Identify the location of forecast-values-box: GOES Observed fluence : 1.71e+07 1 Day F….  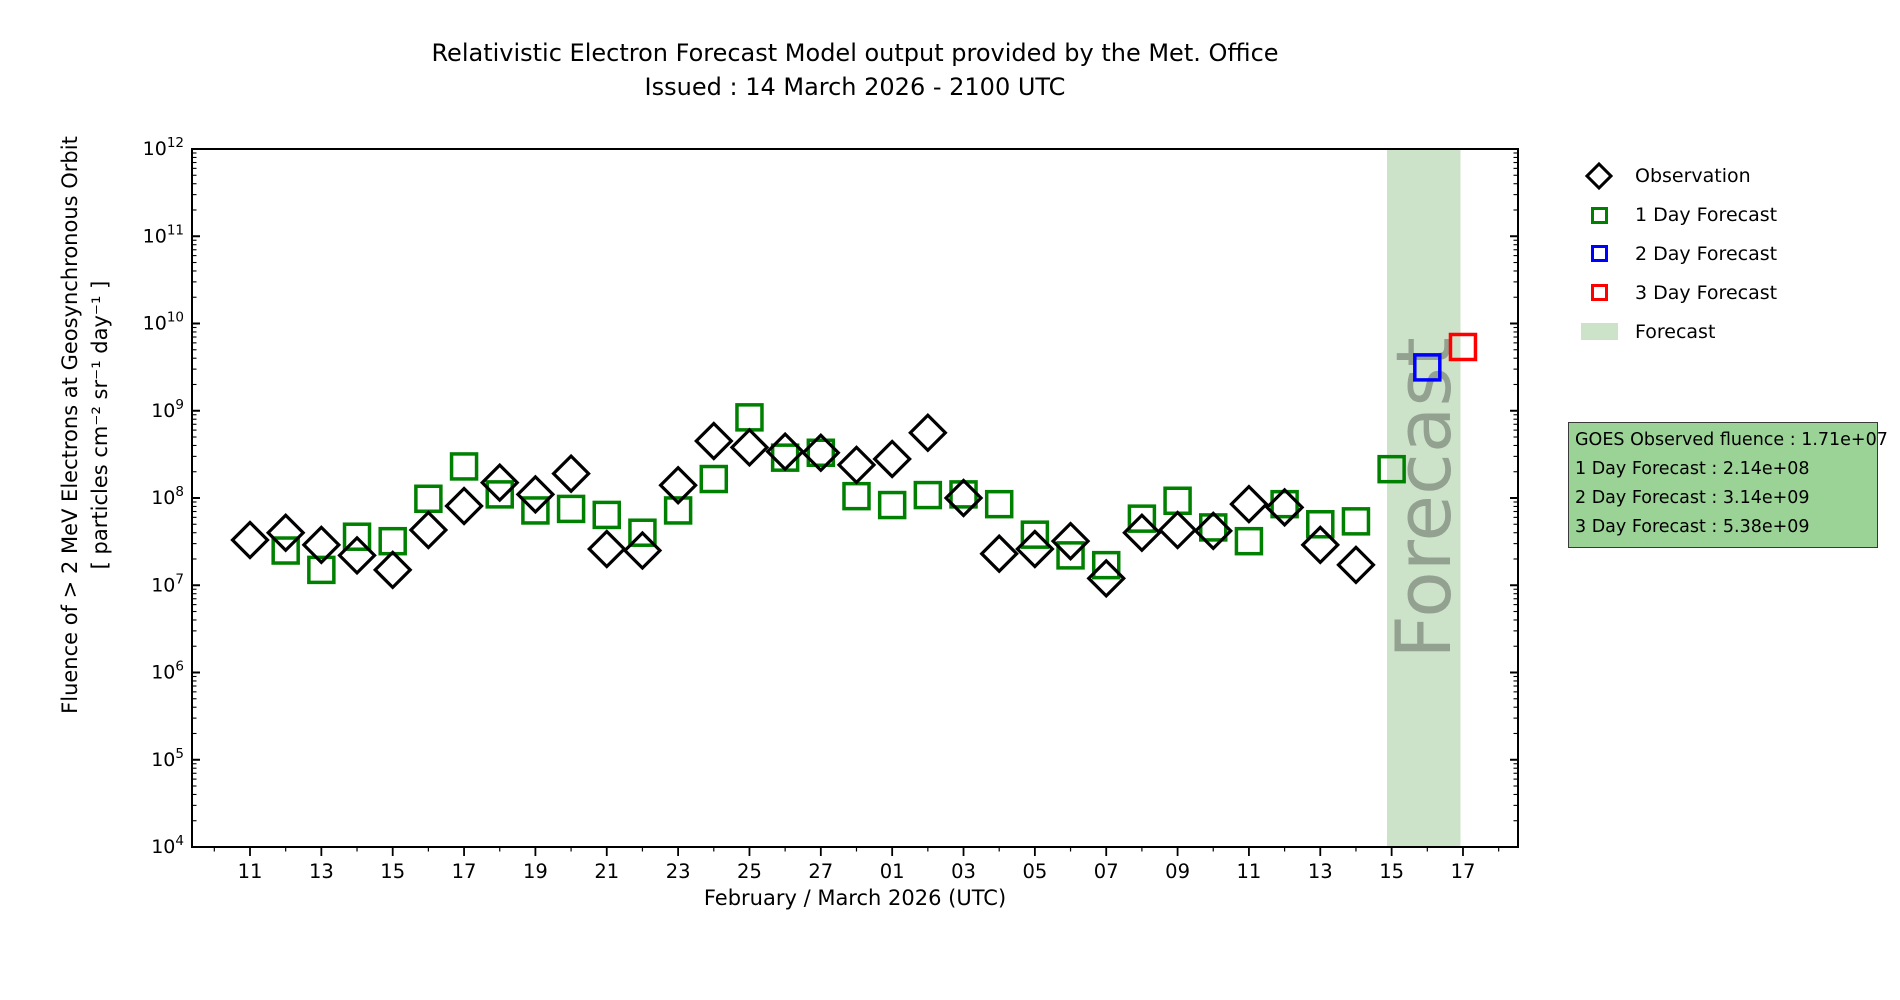
(1728, 485).